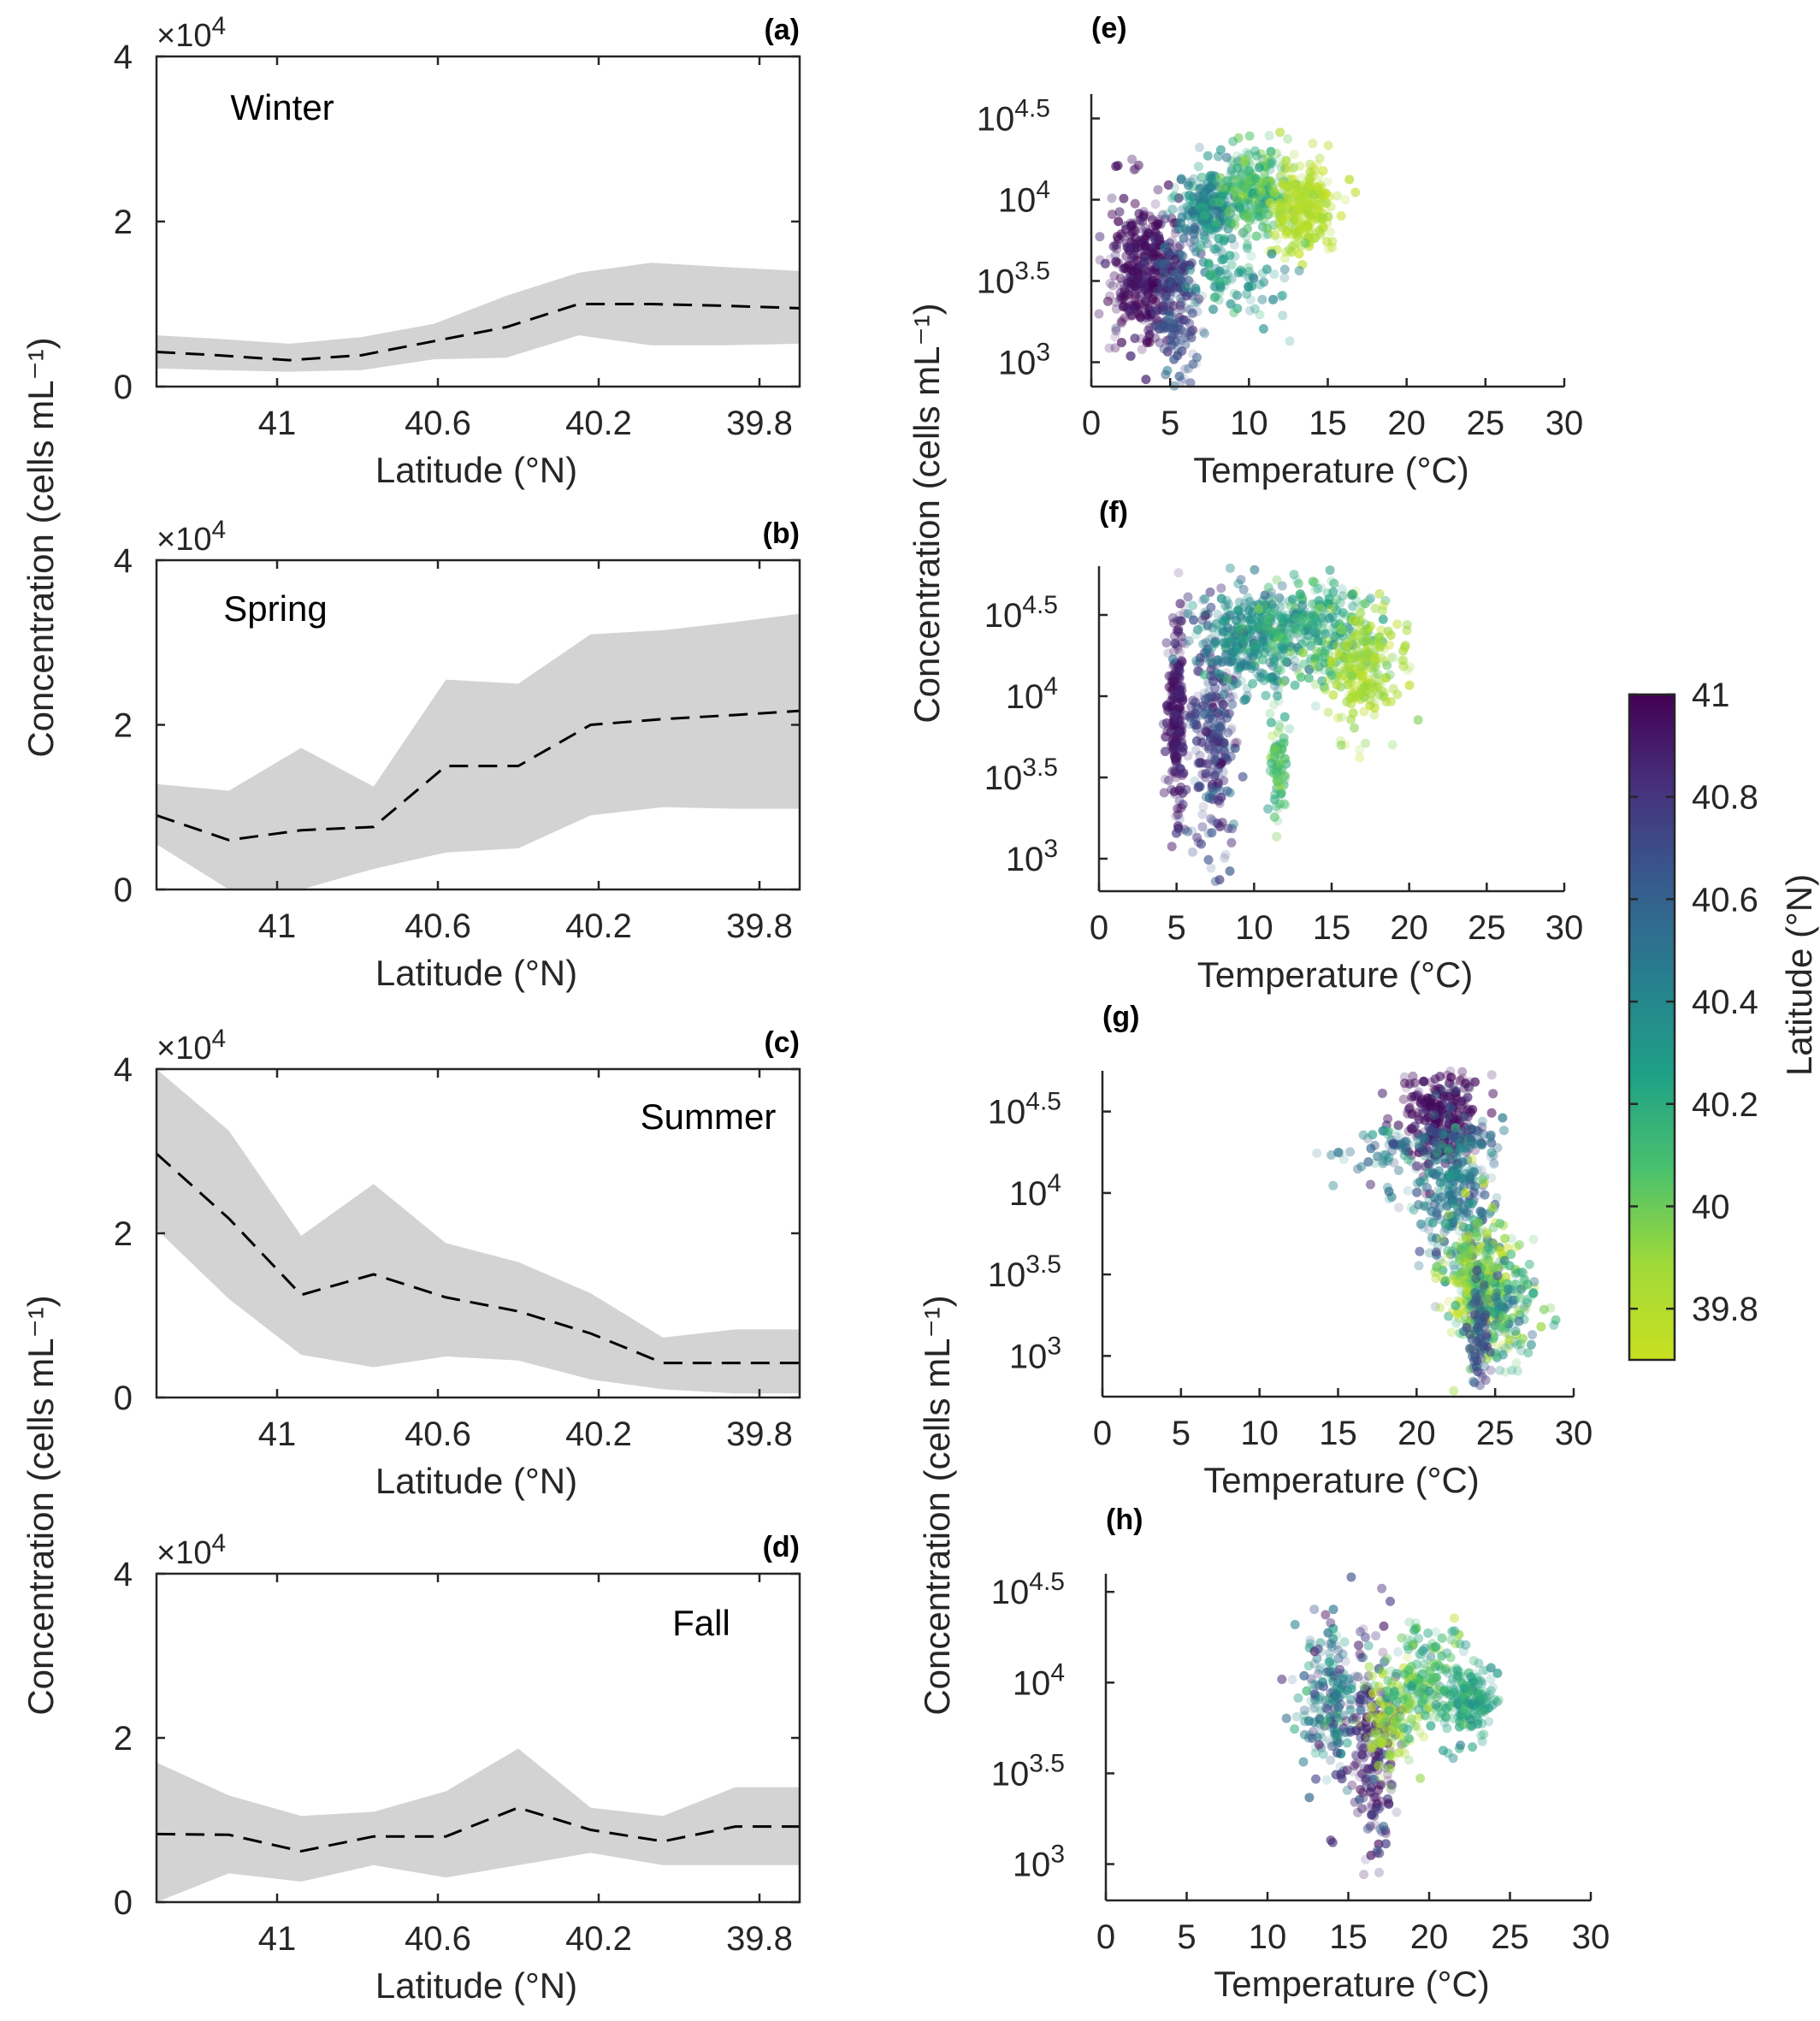 The height and width of the screenshot is (2021, 1820). What do you see at coordinates (1335, 974) in the screenshot?
I see `x-axis-label: Temperature (°C)` at bounding box center [1335, 974].